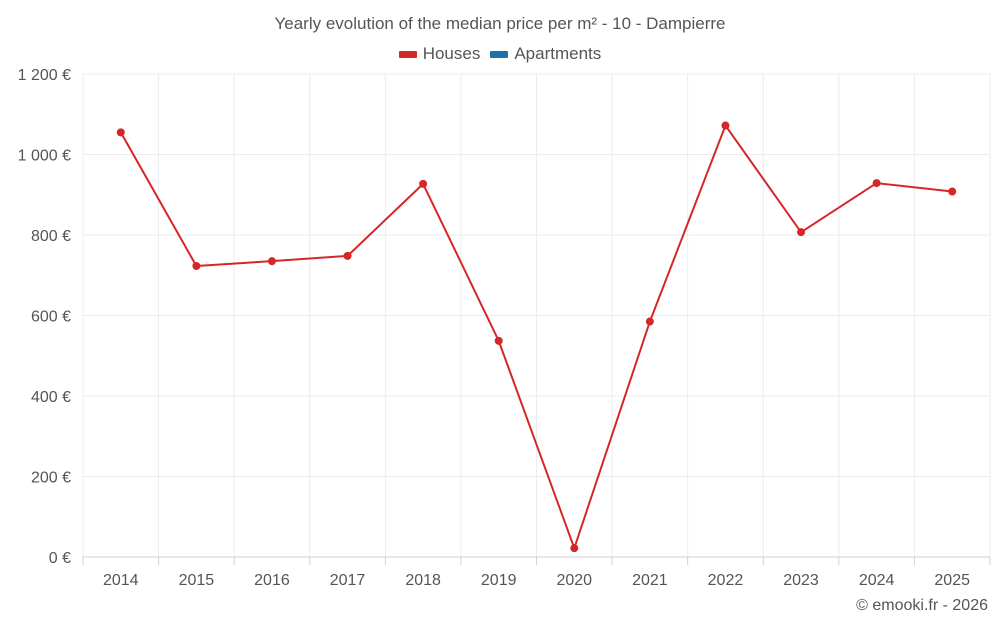  What do you see at coordinates (407, 54) in the screenshot?
I see `legend-swatch-houses` at bounding box center [407, 54].